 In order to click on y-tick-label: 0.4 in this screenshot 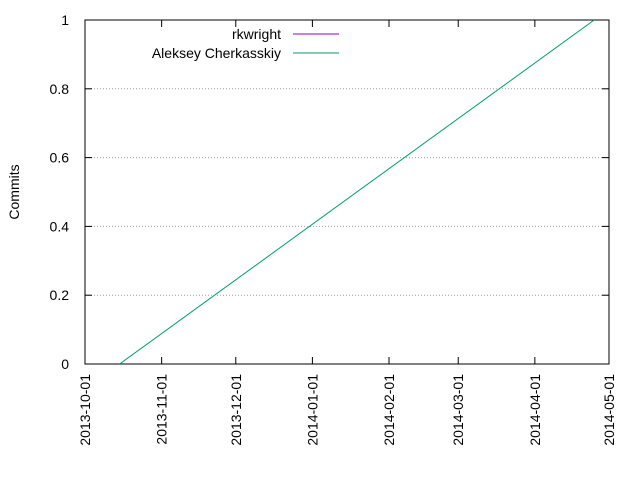, I will do `click(60, 226)`.